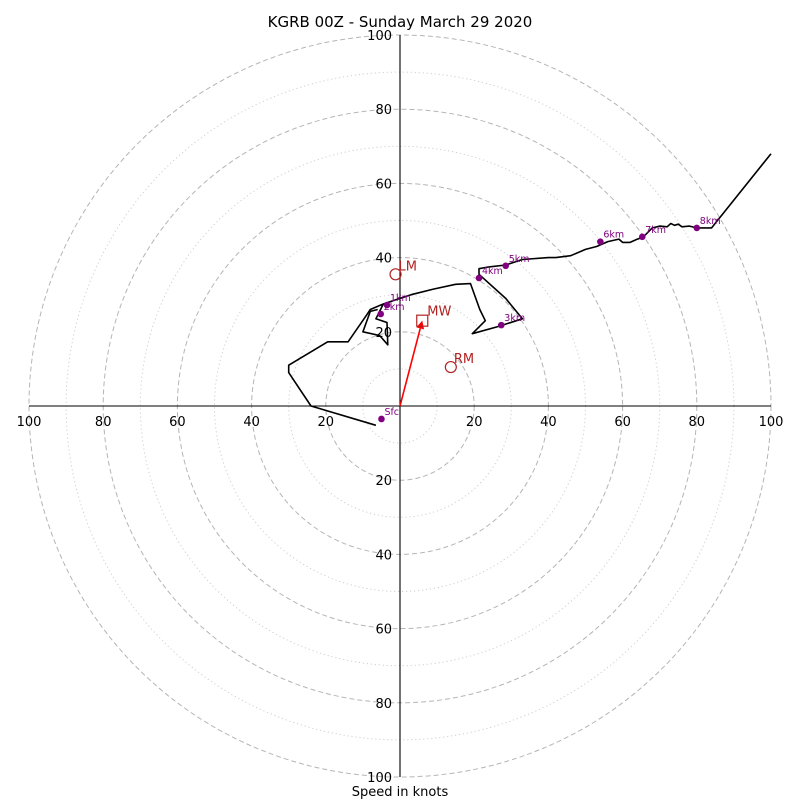  Describe the element at coordinates (431, 333) in the screenshot. I see `storm-motion-markers: MW RM LM` at that location.